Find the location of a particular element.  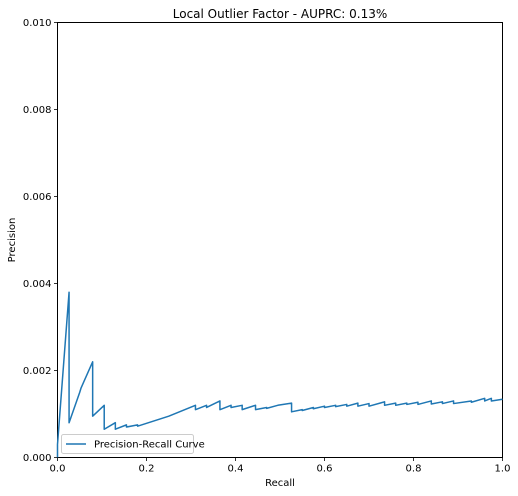

y-tick-label: 0.008 is located at coordinates (37, 110).